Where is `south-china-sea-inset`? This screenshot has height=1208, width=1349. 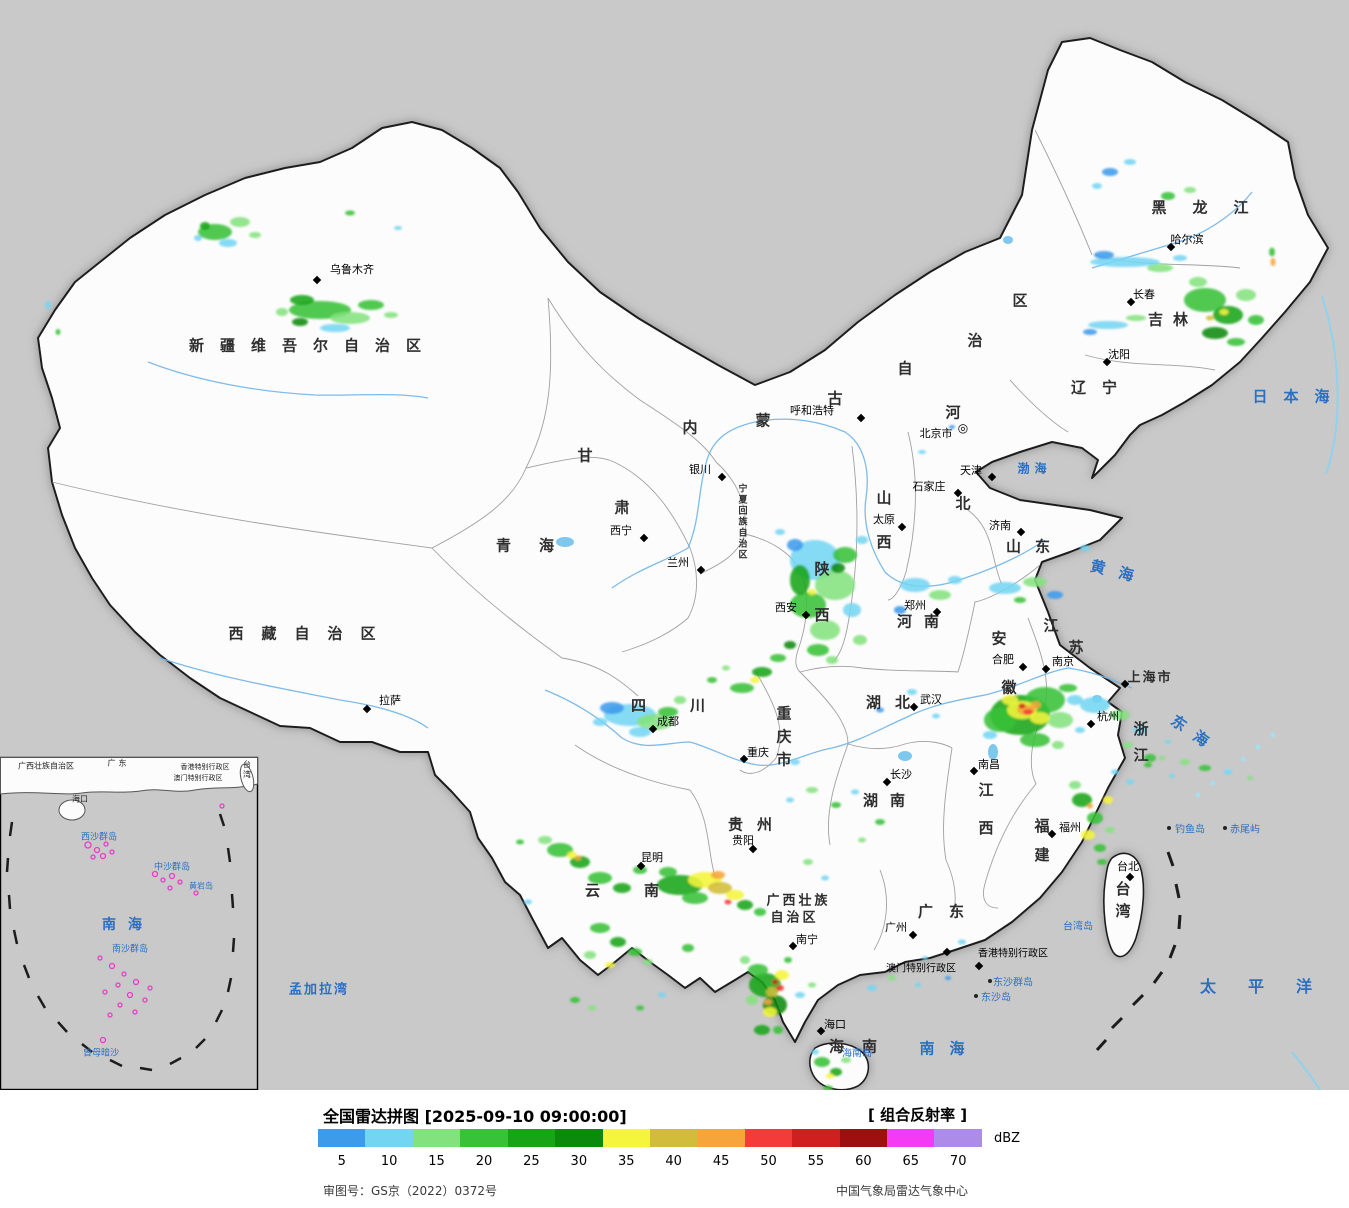 south-china-sea-inset is located at coordinates (129, 923).